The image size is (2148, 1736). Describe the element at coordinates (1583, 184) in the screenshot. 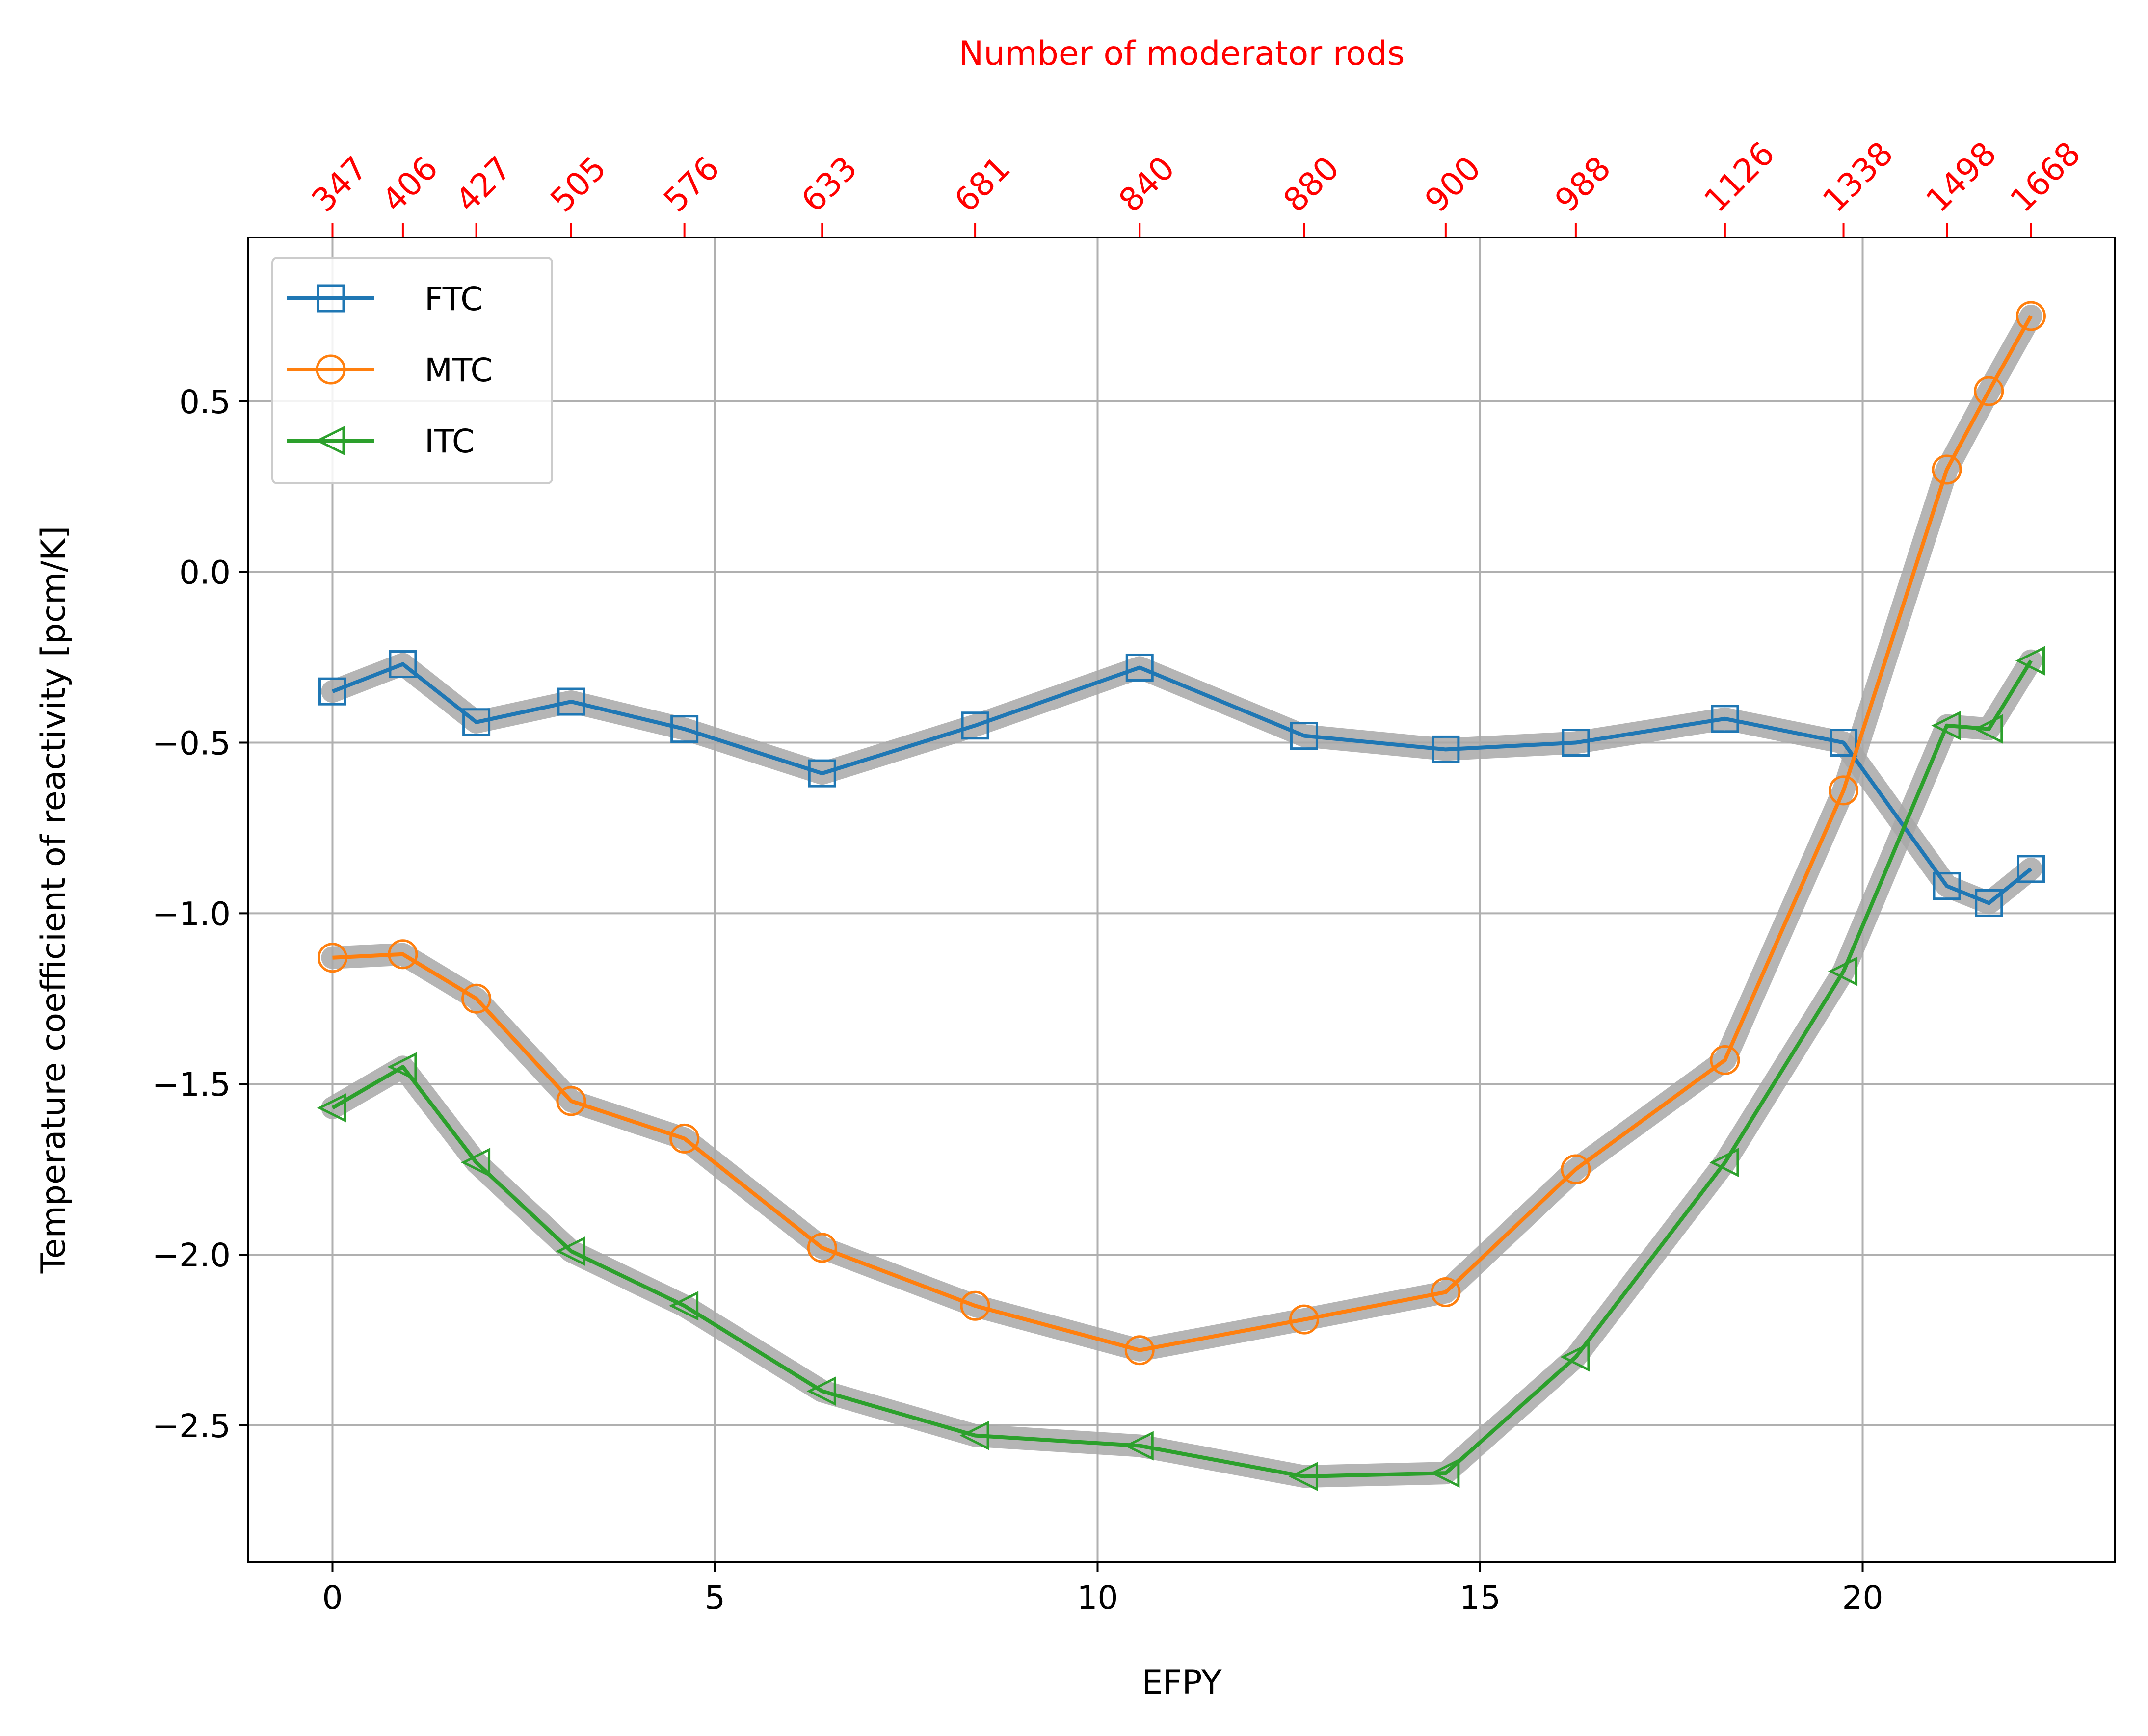

I see `top-tick-label: 988` at that location.